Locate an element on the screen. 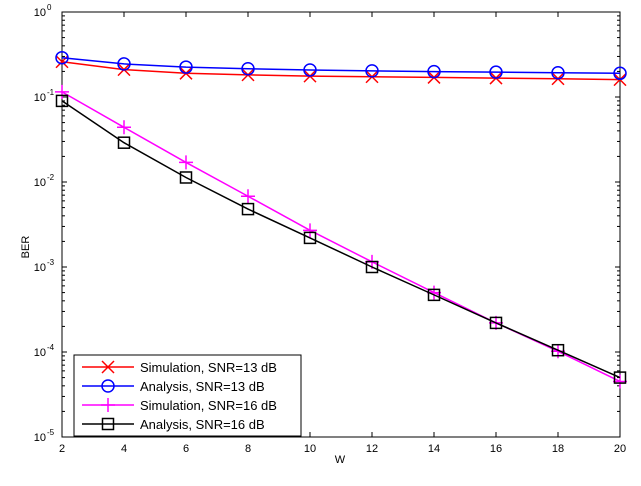 This screenshot has height=486, width=641. legend-item: Simulation, SNR=16 dB is located at coordinates (179, 405).